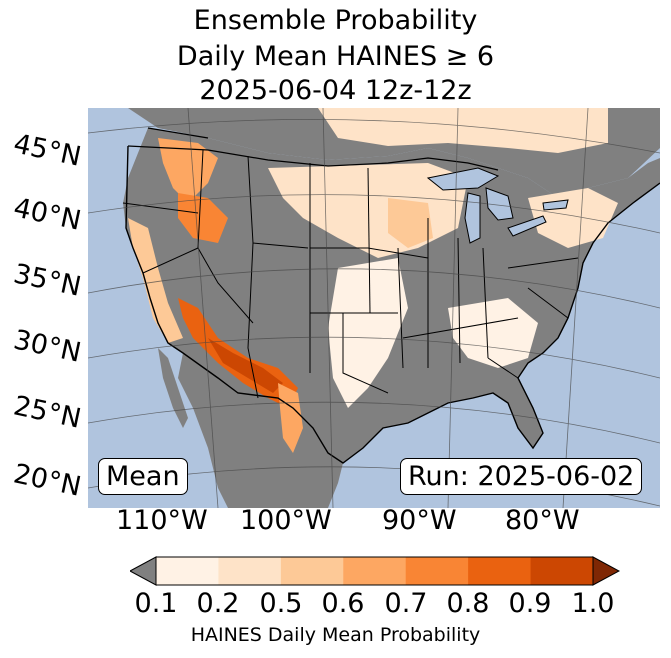 The height and width of the screenshot is (658, 671). What do you see at coordinates (156, 603) in the screenshot?
I see `colorbar-tick-0.1: 0.1` at bounding box center [156, 603].